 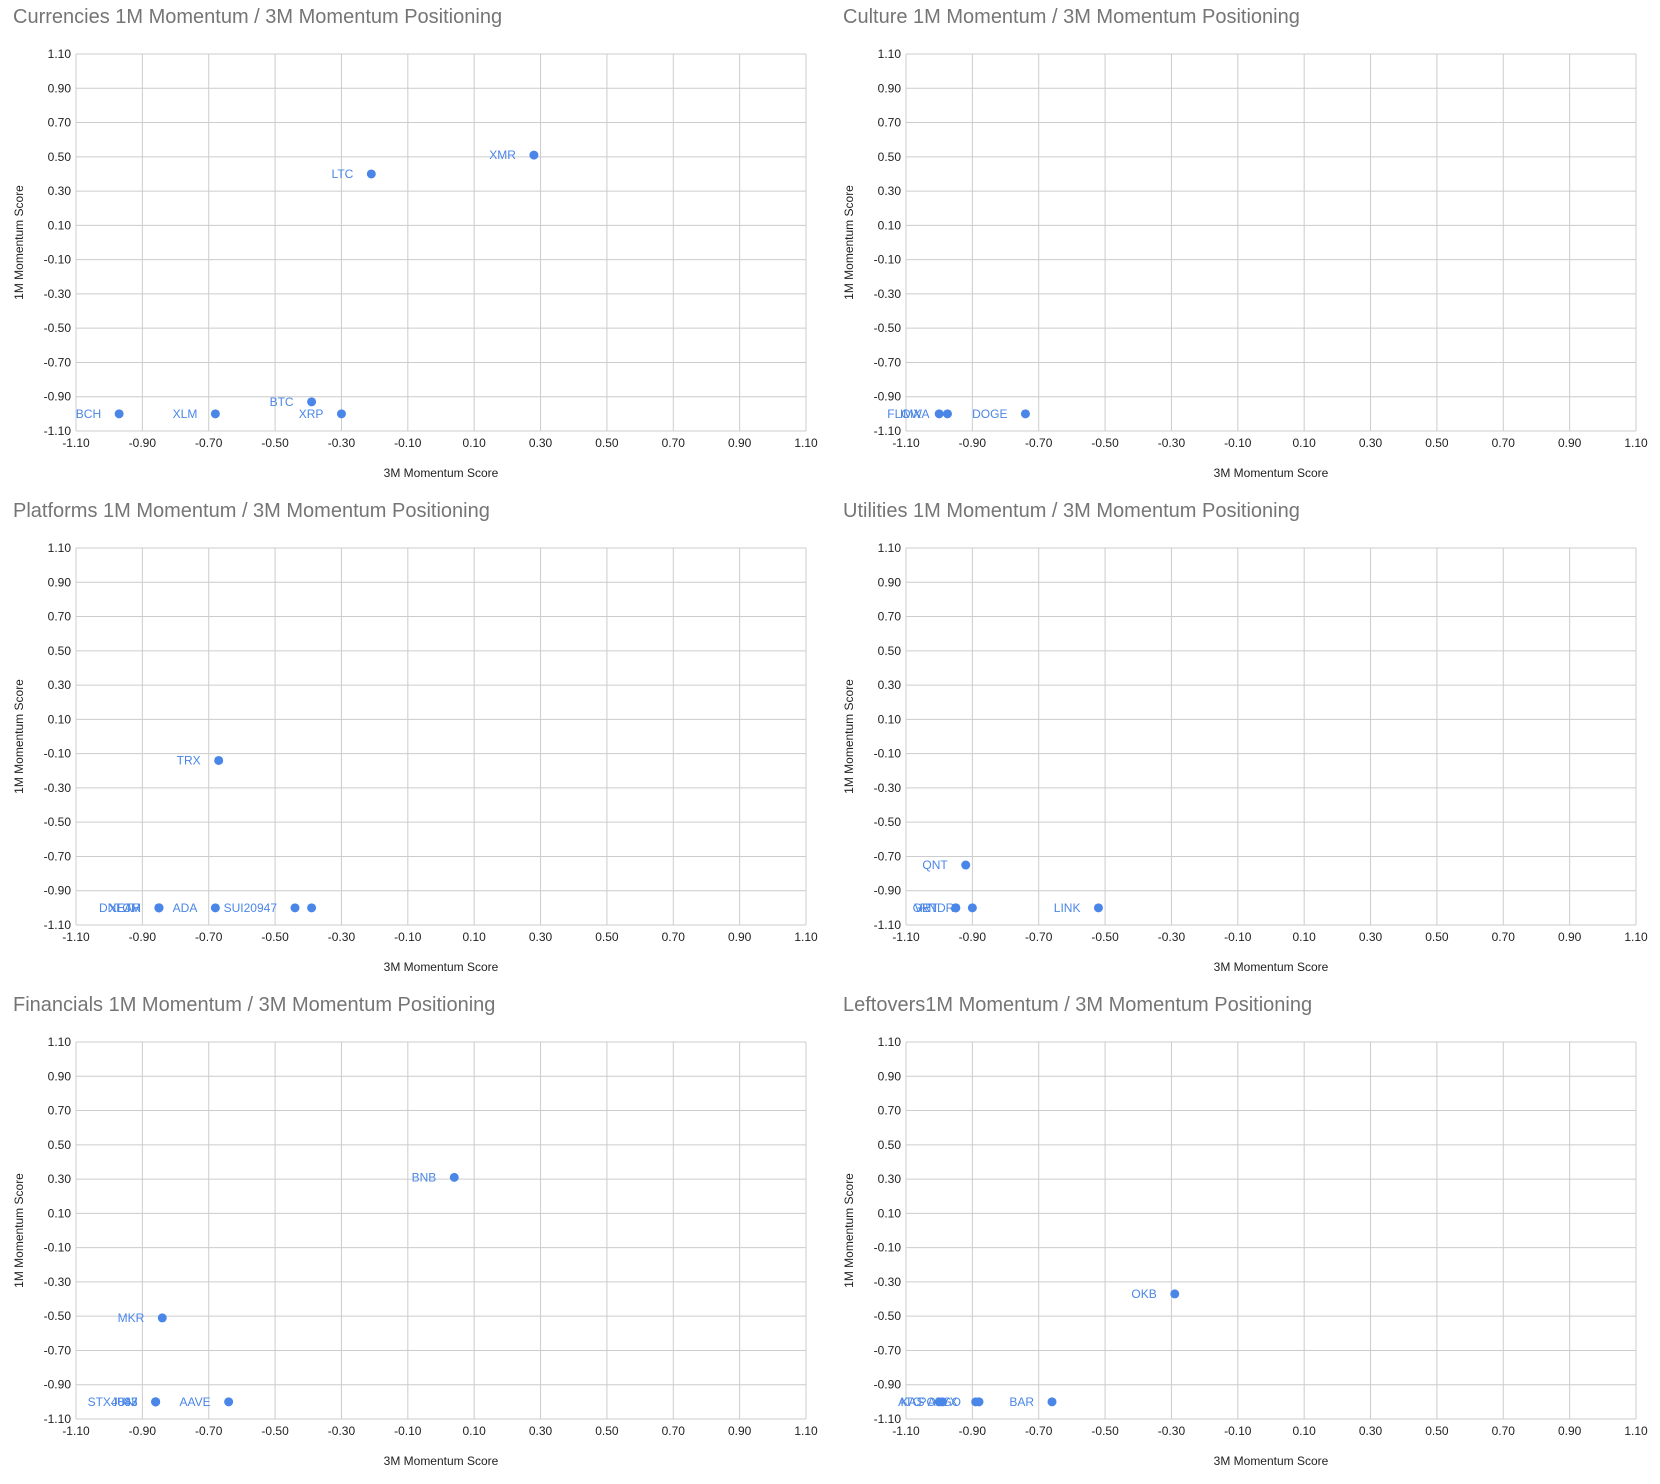 What do you see at coordinates (343, 174) in the screenshot?
I see `point-label: LTC` at bounding box center [343, 174].